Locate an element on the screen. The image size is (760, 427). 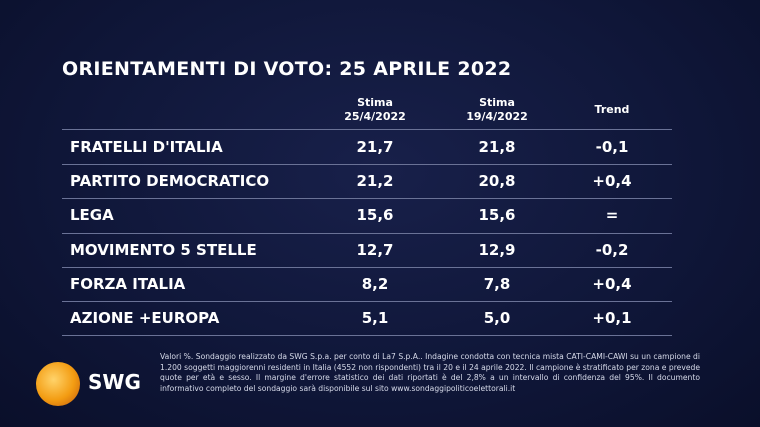
estimate-value: 12,7 is located at coordinates (375, 249).